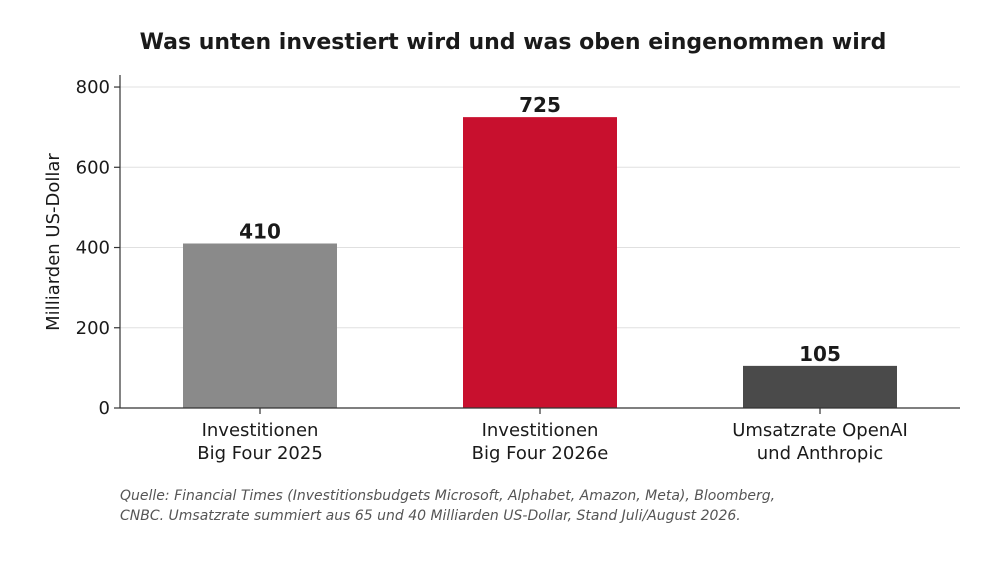 The image size is (1000, 583). What do you see at coordinates (260, 232) in the screenshot?
I see `bar-value-label: 410` at bounding box center [260, 232].